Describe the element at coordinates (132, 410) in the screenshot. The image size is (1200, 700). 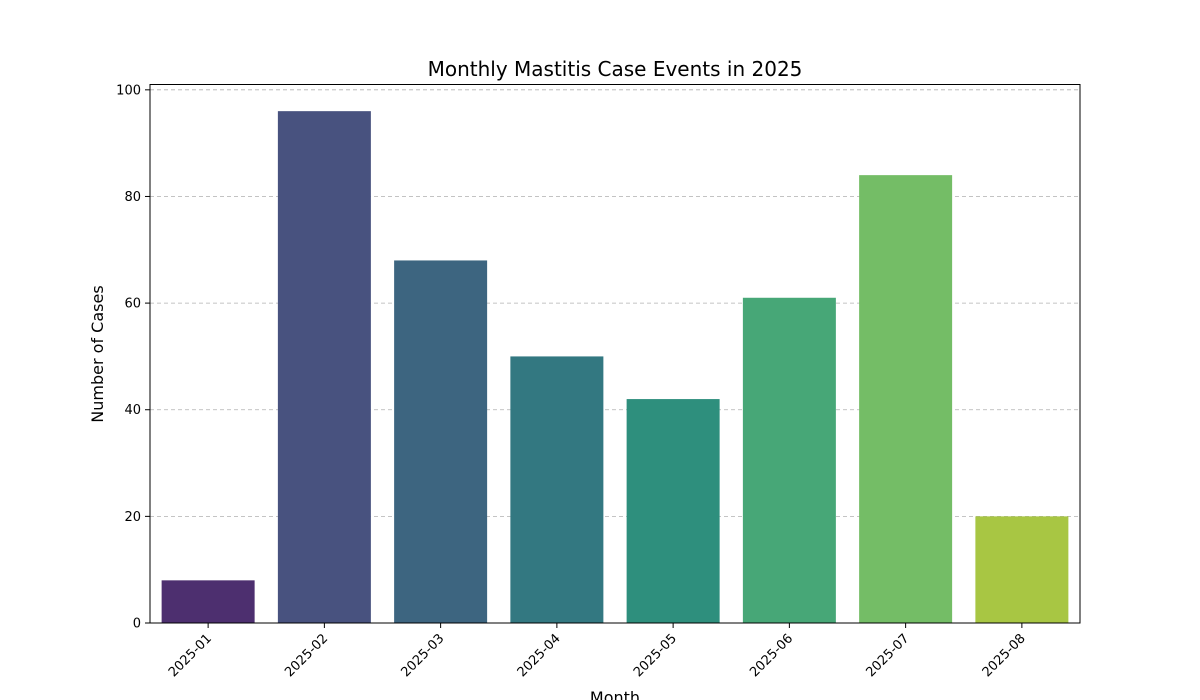
I see `y-tick-label: 40` at that location.